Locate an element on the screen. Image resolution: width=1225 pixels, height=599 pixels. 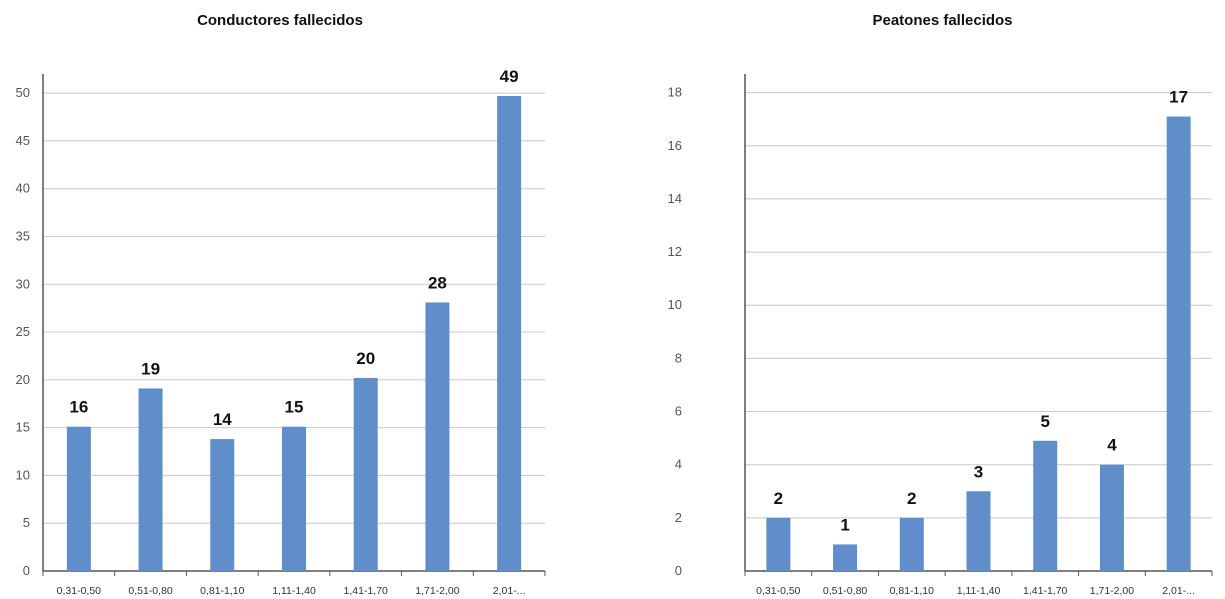
y-tick-label: 5 is located at coordinates (26, 522).